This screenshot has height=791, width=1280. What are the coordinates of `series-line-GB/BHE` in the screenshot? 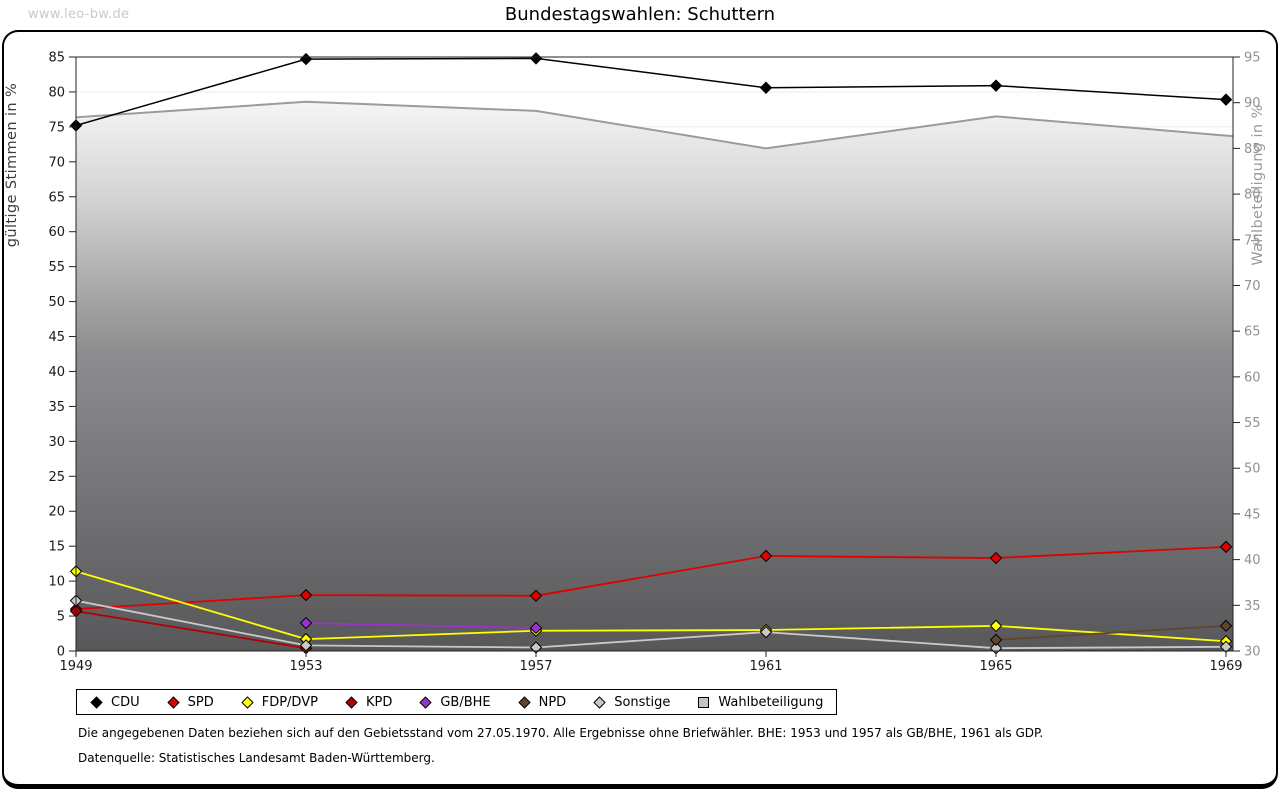 It's located at (421, 625).